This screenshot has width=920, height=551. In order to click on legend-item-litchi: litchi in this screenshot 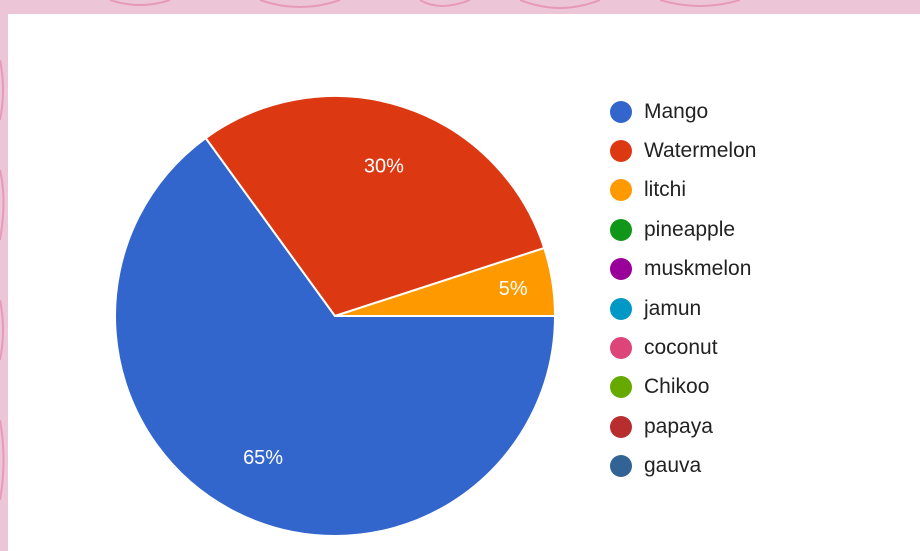, I will do `click(683, 190)`.